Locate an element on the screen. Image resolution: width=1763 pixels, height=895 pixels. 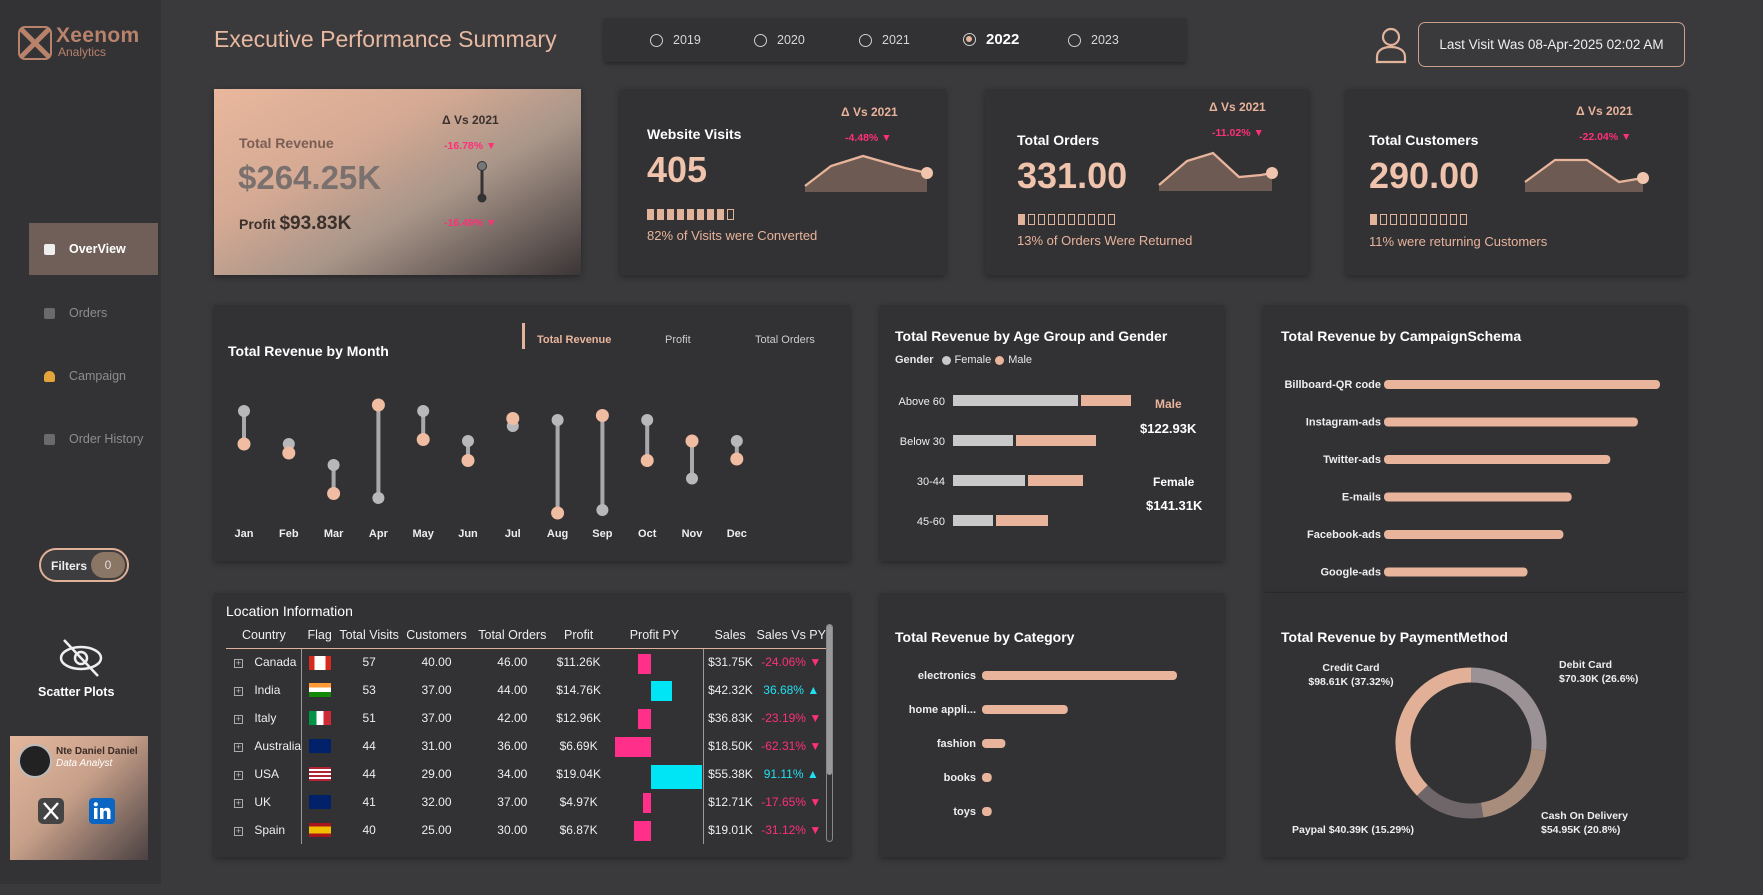
orders-cell: 42.00 is located at coordinates (512, 718).